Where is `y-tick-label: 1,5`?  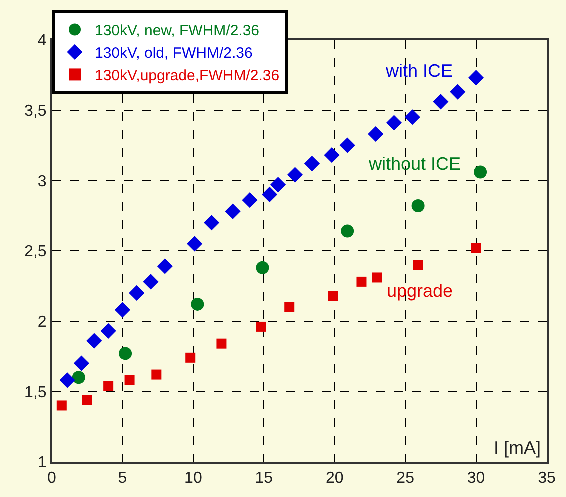 y-tick-label: 1,5 is located at coordinates (35, 393).